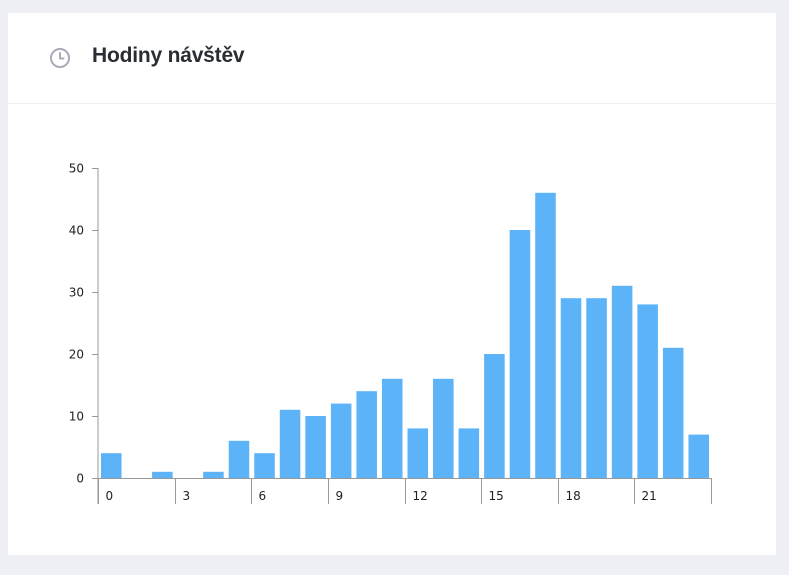 The image size is (789, 575). I want to click on y-tick-label: 10, so click(76, 417).